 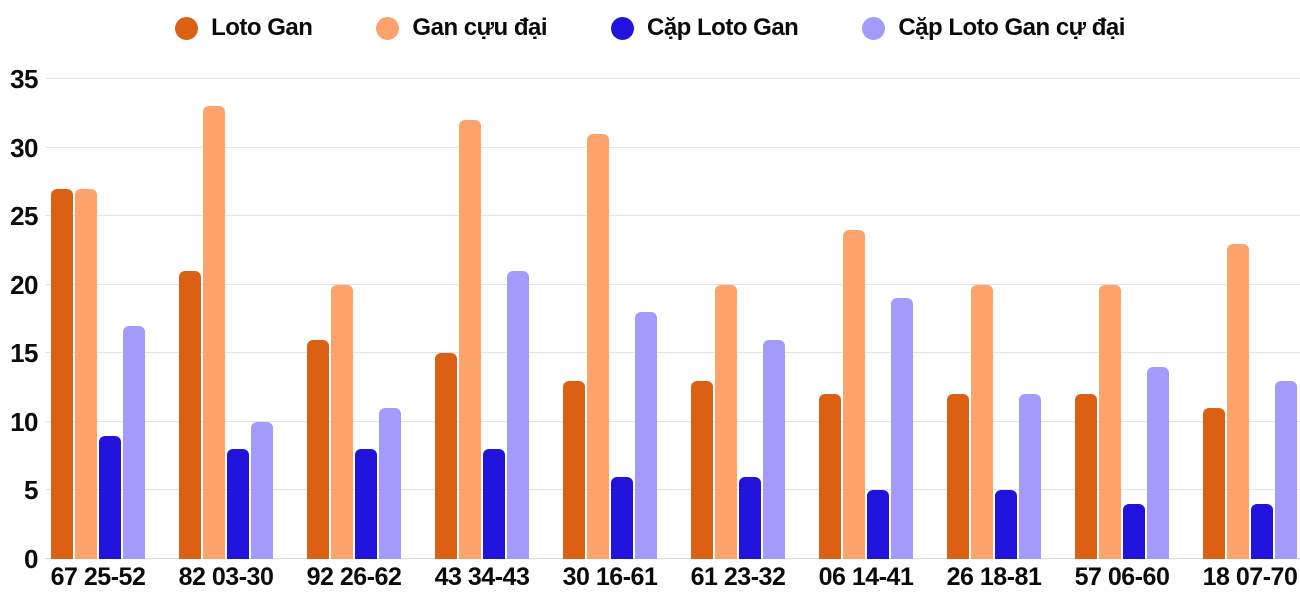 What do you see at coordinates (24, 284) in the screenshot?
I see `y-axis-tick-label: 20` at bounding box center [24, 284].